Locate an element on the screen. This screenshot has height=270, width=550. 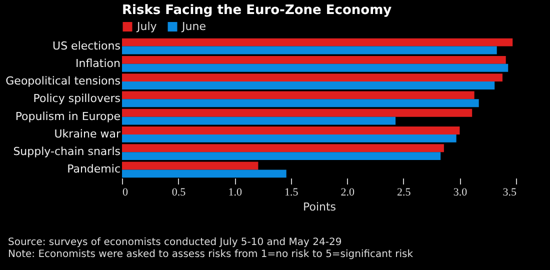
x-tick-label: 0 is located at coordinates (125, 192).